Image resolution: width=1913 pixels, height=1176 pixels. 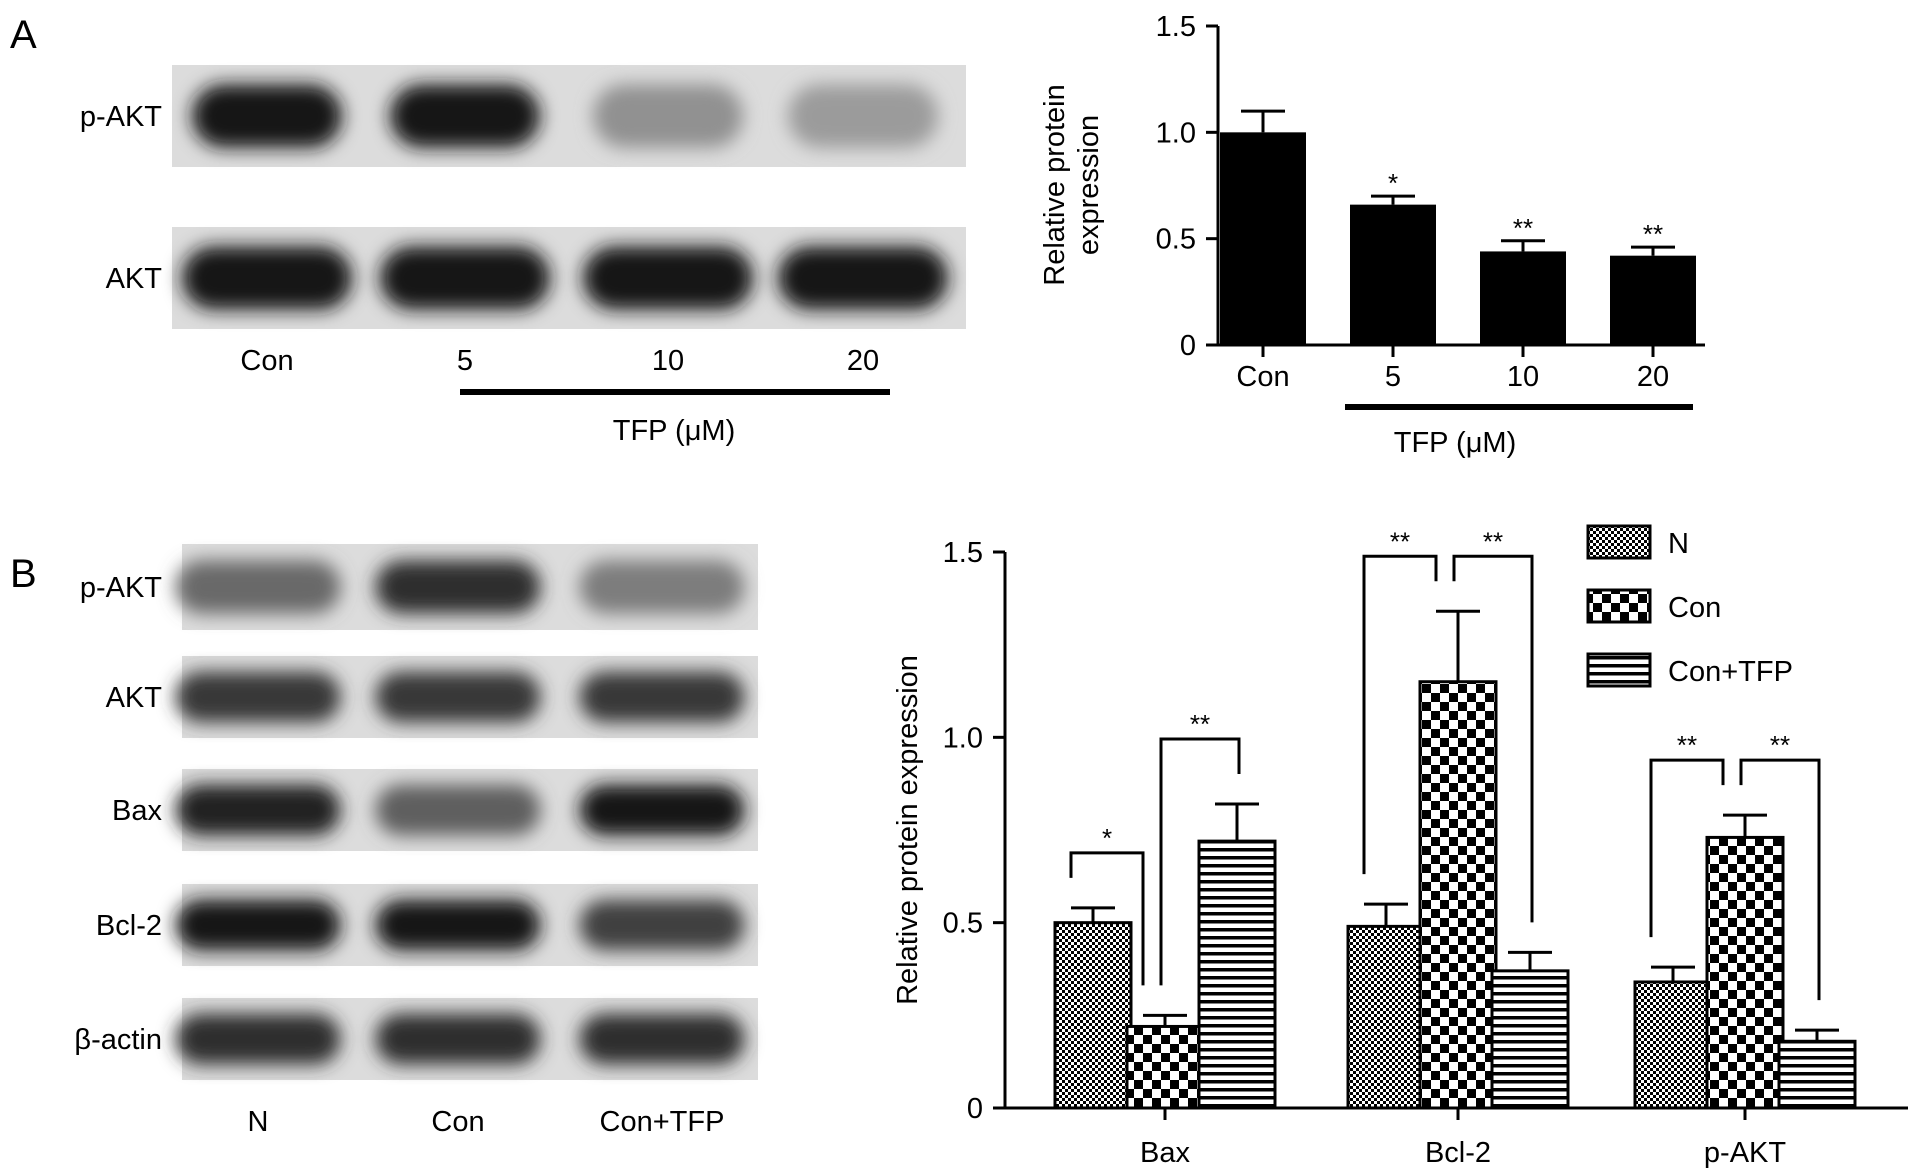 What do you see at coordinates (863, 361) in the screenshot?
I see `blot-lane-label: 20` at bounding box center [863, 361].